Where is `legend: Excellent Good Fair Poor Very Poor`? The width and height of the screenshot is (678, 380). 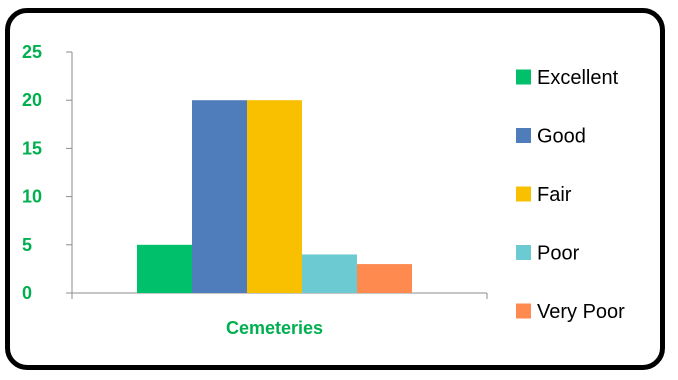 legend: Excellent Good Fair Poor Very Poor is located at coordinates (570, 195).